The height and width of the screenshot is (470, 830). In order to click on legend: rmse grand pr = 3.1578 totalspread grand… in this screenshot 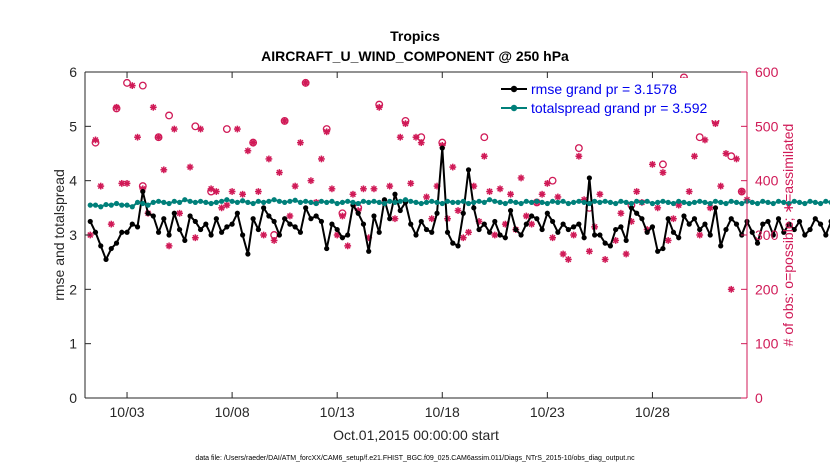, I will do `click(620, 99)`.